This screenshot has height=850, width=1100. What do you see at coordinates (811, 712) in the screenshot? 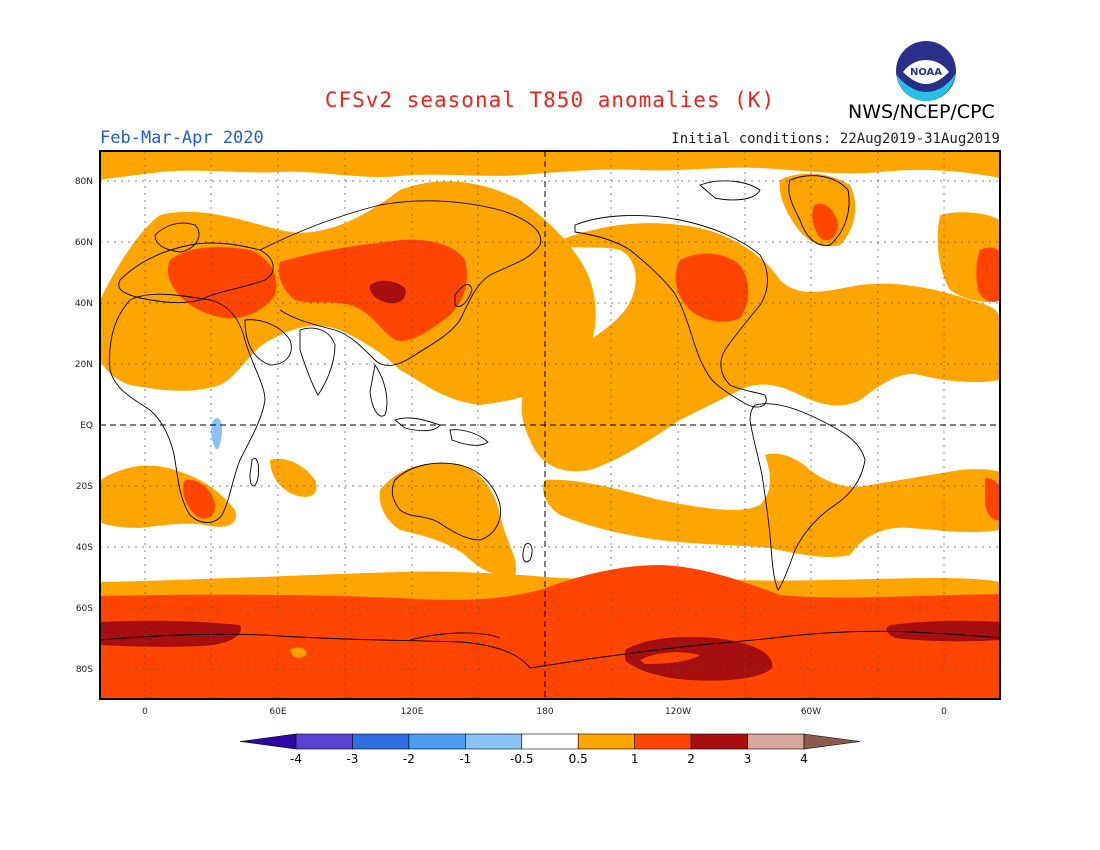
I see `lon-label: 60W` at bounding box center [811, 712].